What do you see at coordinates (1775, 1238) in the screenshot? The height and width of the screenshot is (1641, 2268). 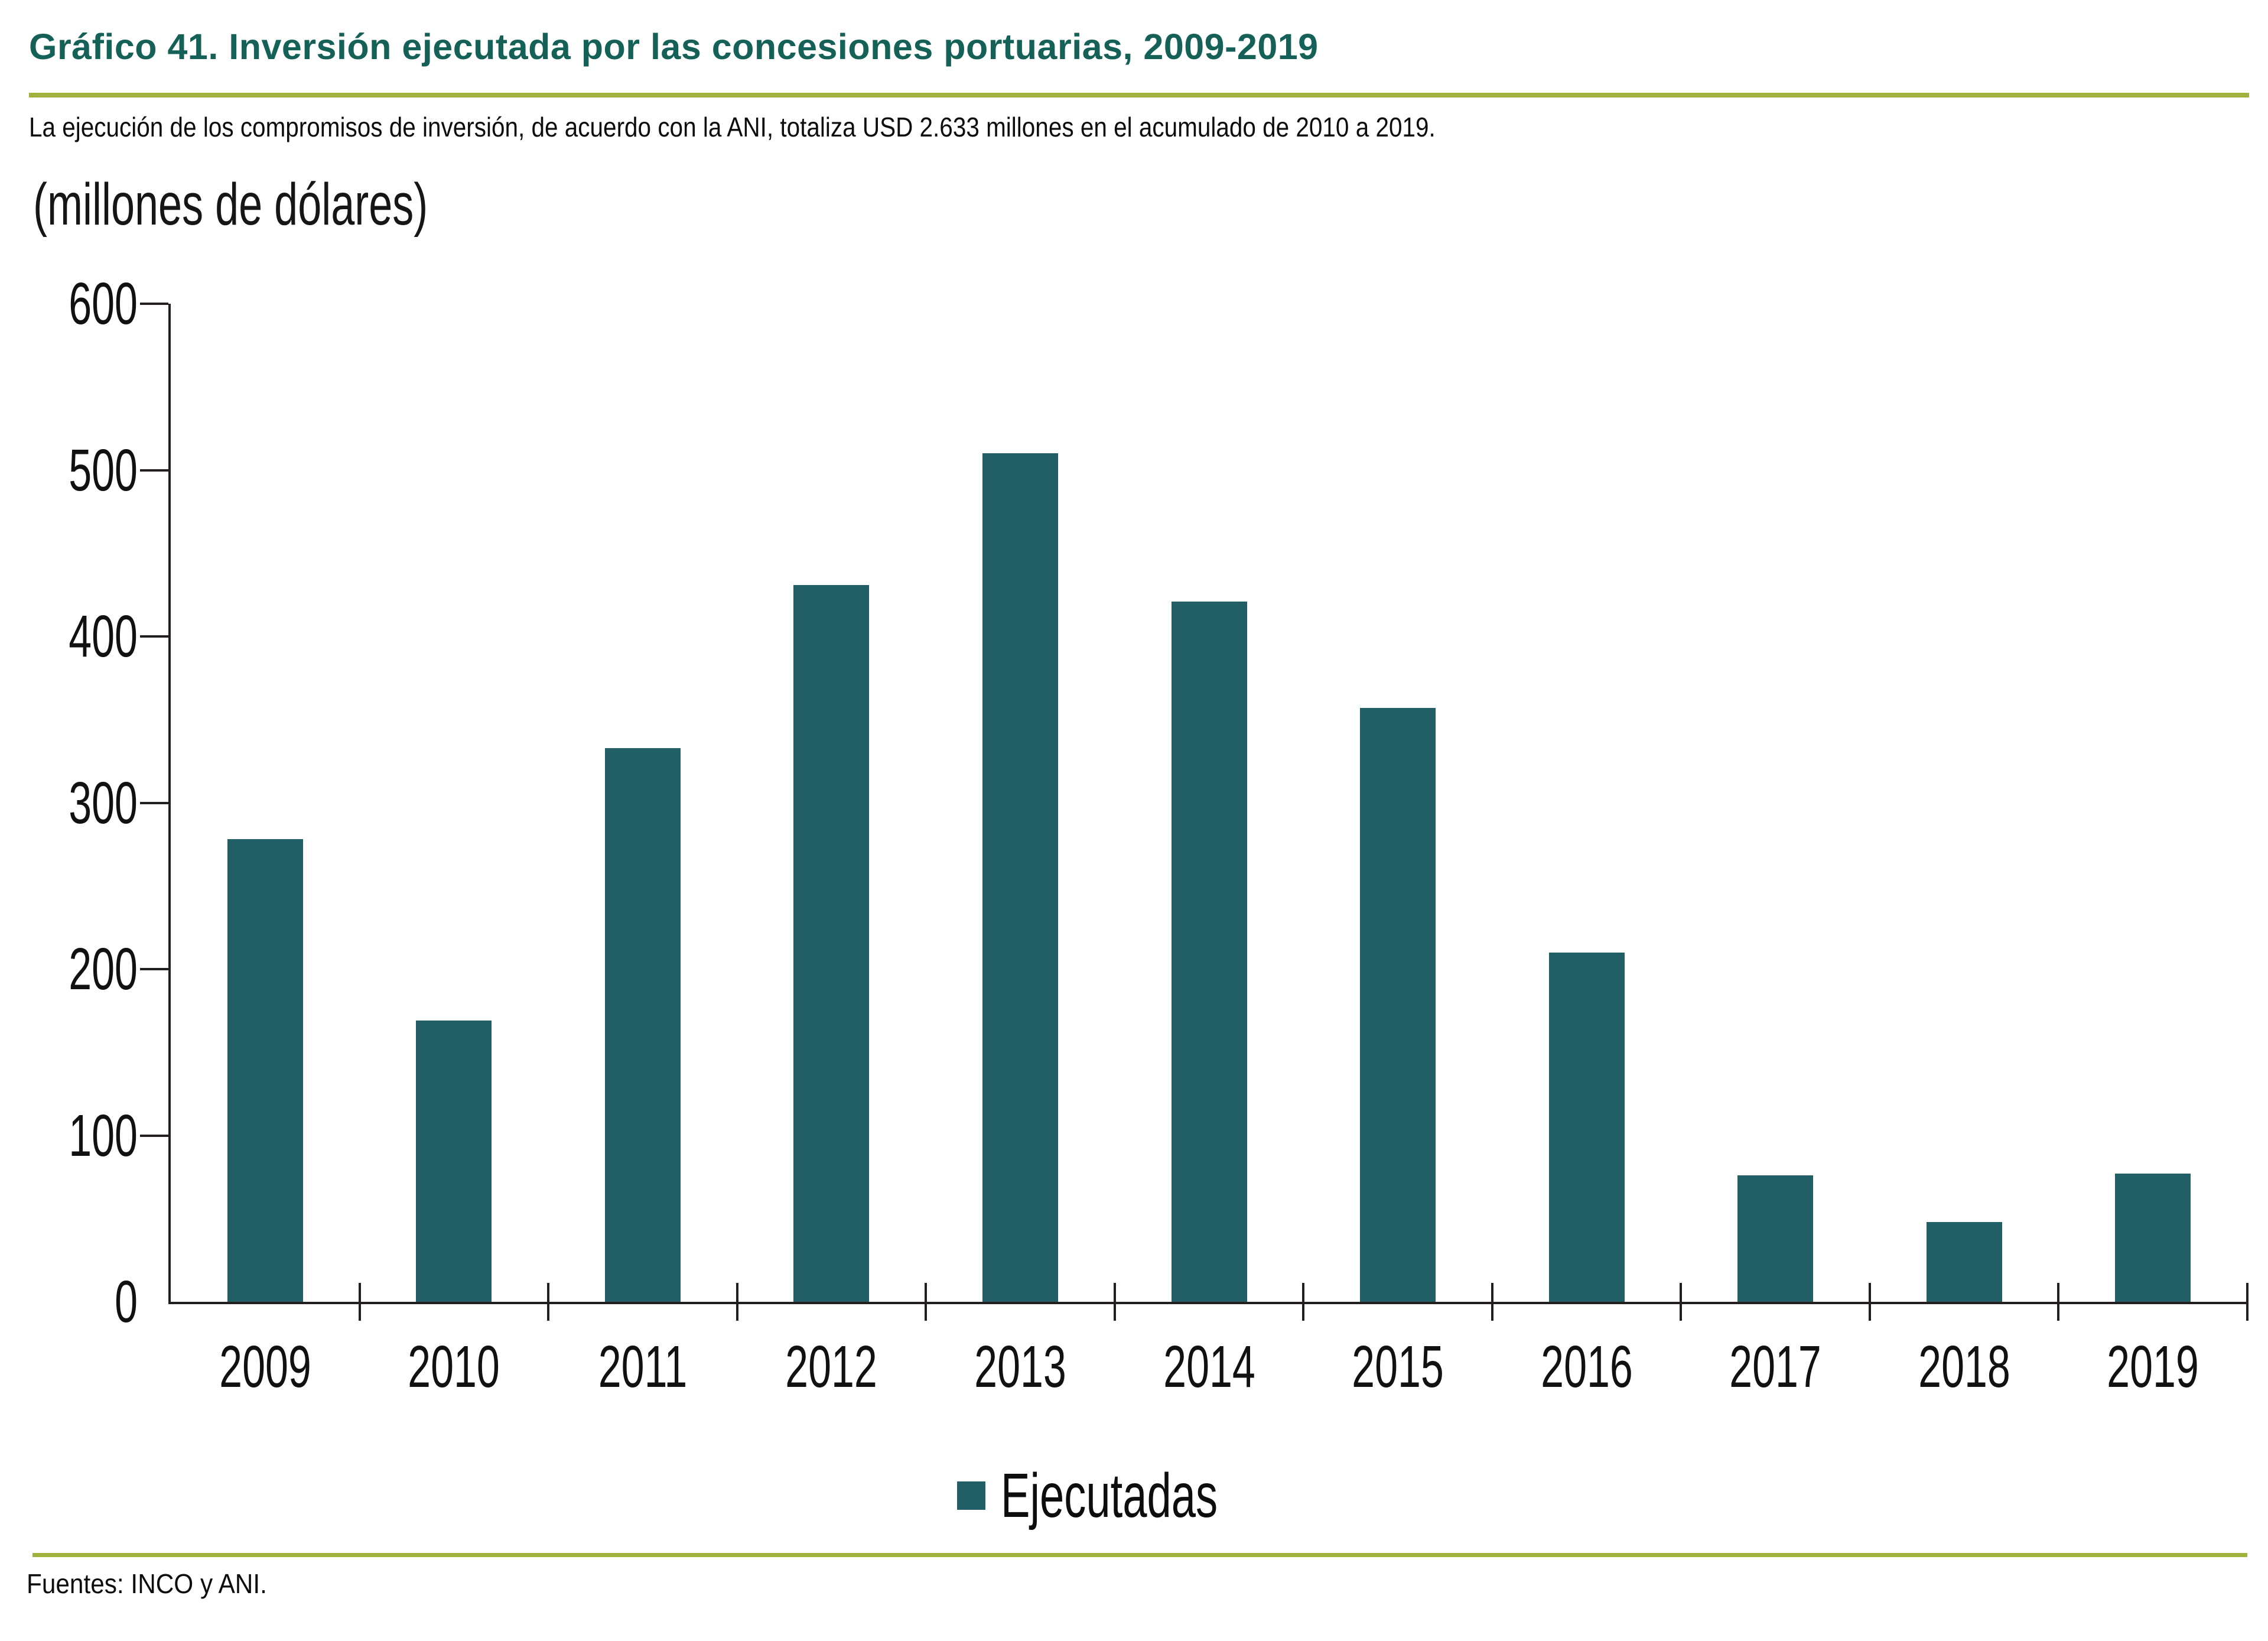 I see `bar-2017` at bounding box center [1775, 1238].